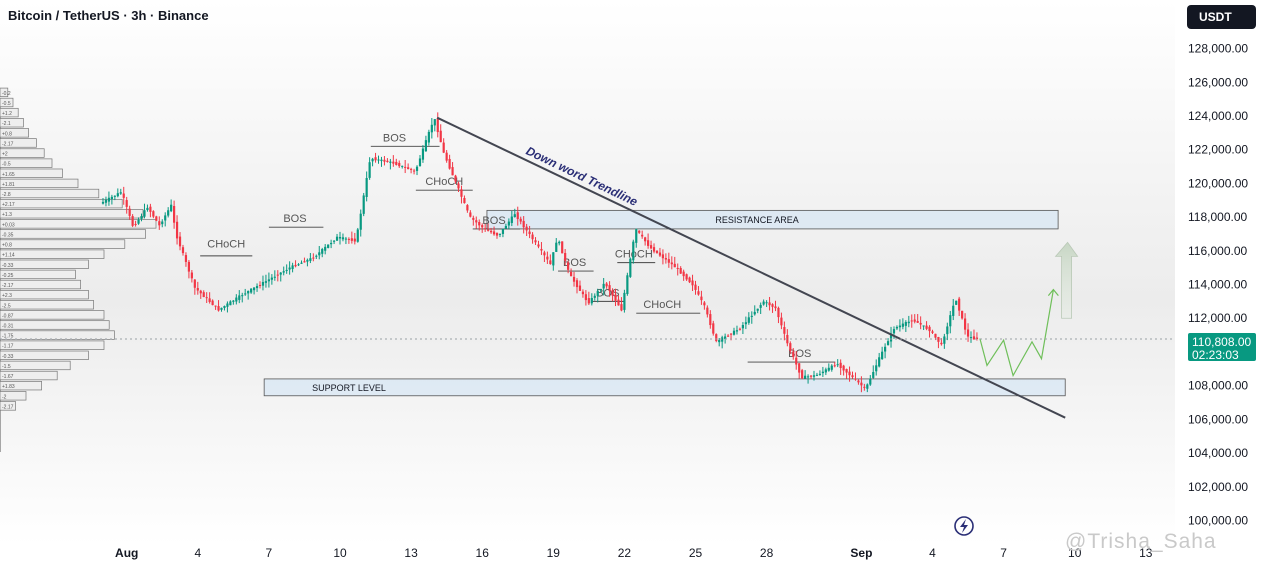  What do you see at coordinates (8, 144) in the screenshot?
I see `volume-profile-label: -2.17` at bounding box center [8, 144].